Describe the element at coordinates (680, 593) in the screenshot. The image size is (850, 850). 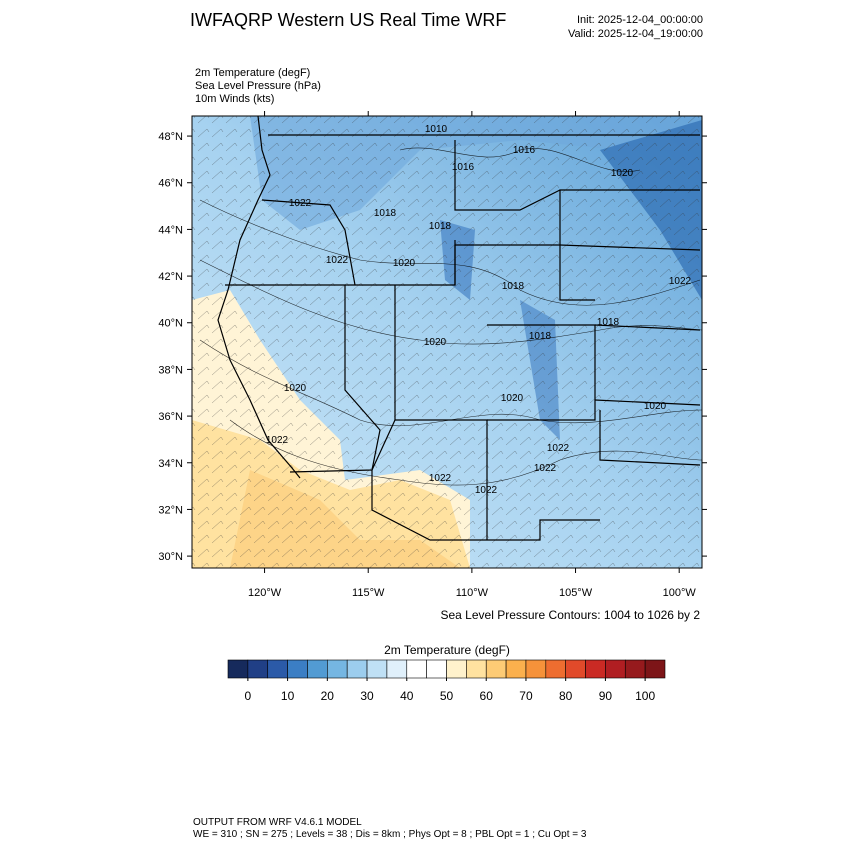
I see `x-tick-label: 100°W` at that location.